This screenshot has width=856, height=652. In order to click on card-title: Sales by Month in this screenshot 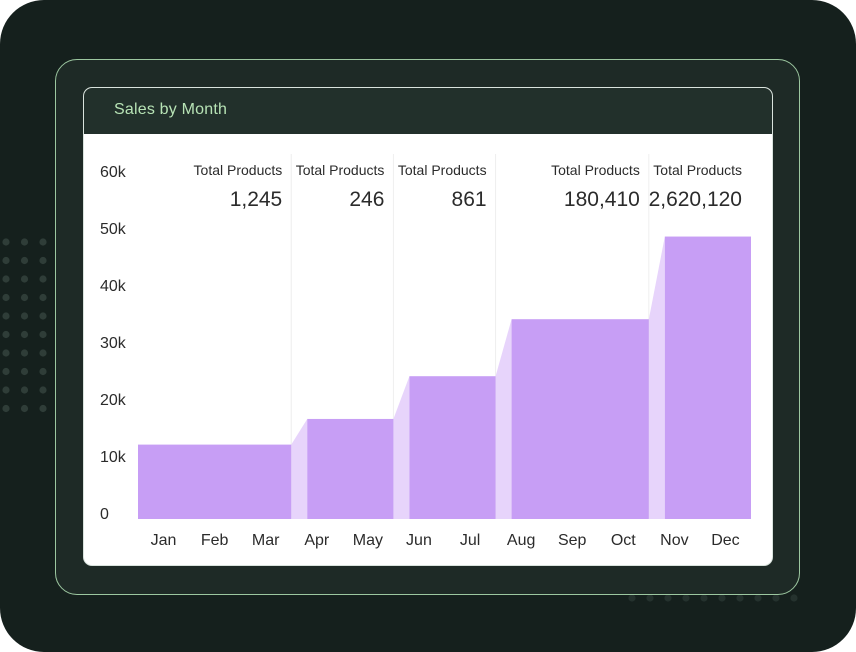, I will do `click(171, 109)`.